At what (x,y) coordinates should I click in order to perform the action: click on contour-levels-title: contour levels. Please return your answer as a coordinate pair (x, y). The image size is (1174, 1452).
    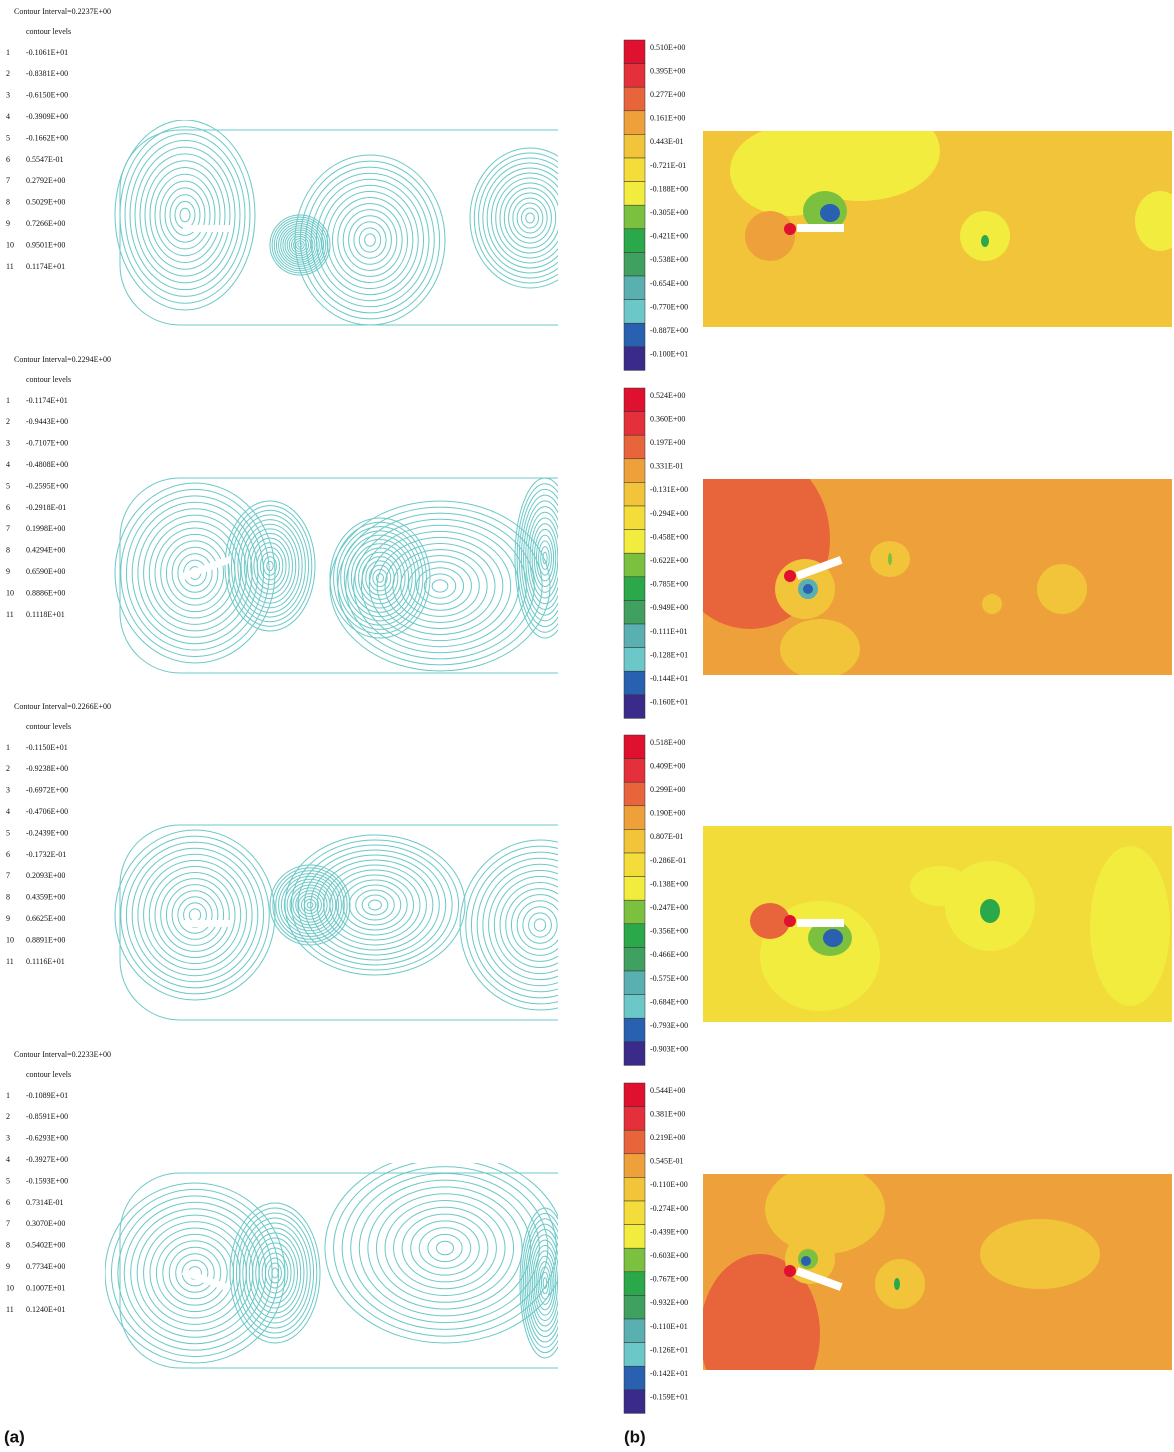
    Looking at the image, I should click on (48, 31).